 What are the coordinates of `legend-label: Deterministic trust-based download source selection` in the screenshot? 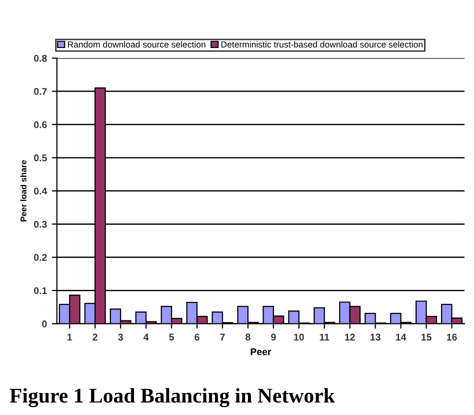 It's located at (321, 44).